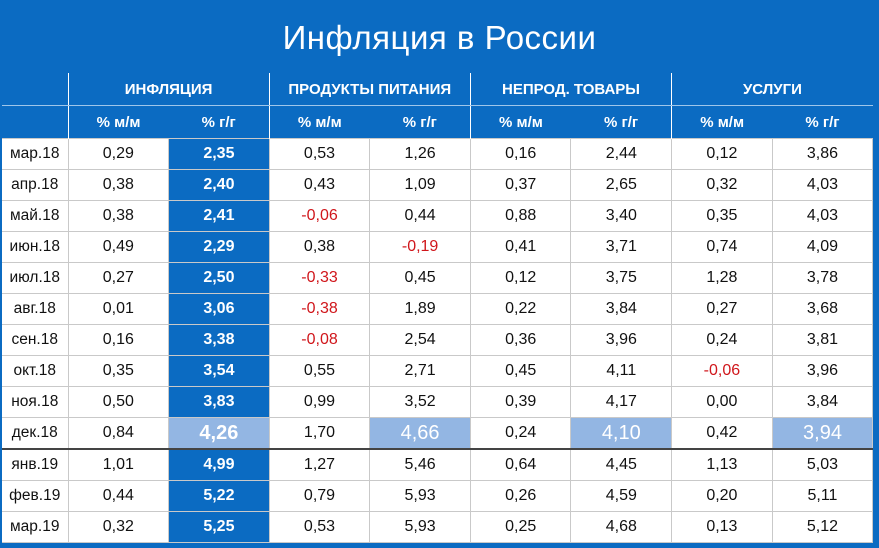 This screenshot has height=548, width=879. What do you see at coordinates (219, 216) in the screenshot?
I see `table-cell: 2,41` at bounding box center [219, 216].